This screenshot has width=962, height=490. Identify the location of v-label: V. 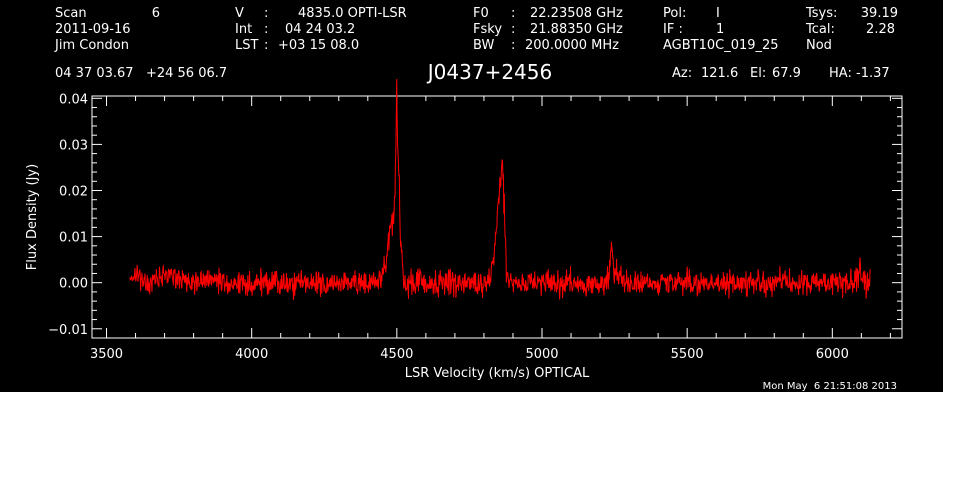
(239, 13).